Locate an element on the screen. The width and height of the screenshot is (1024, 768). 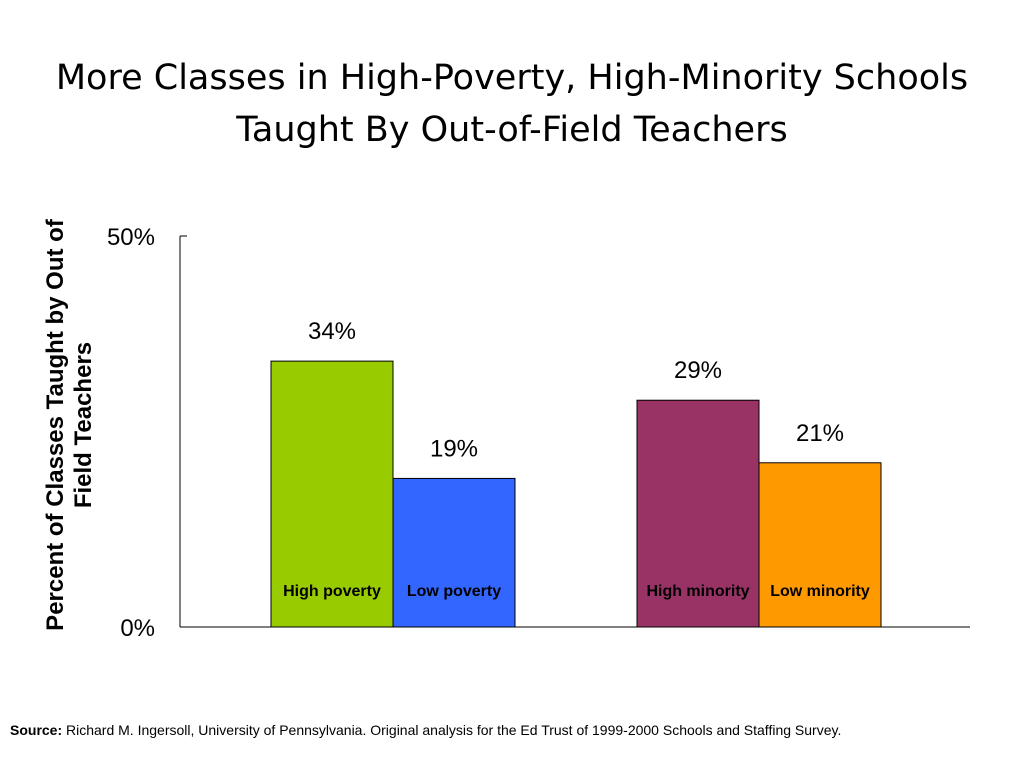
category-label: Low poverty is located at coordinates (454, 591).